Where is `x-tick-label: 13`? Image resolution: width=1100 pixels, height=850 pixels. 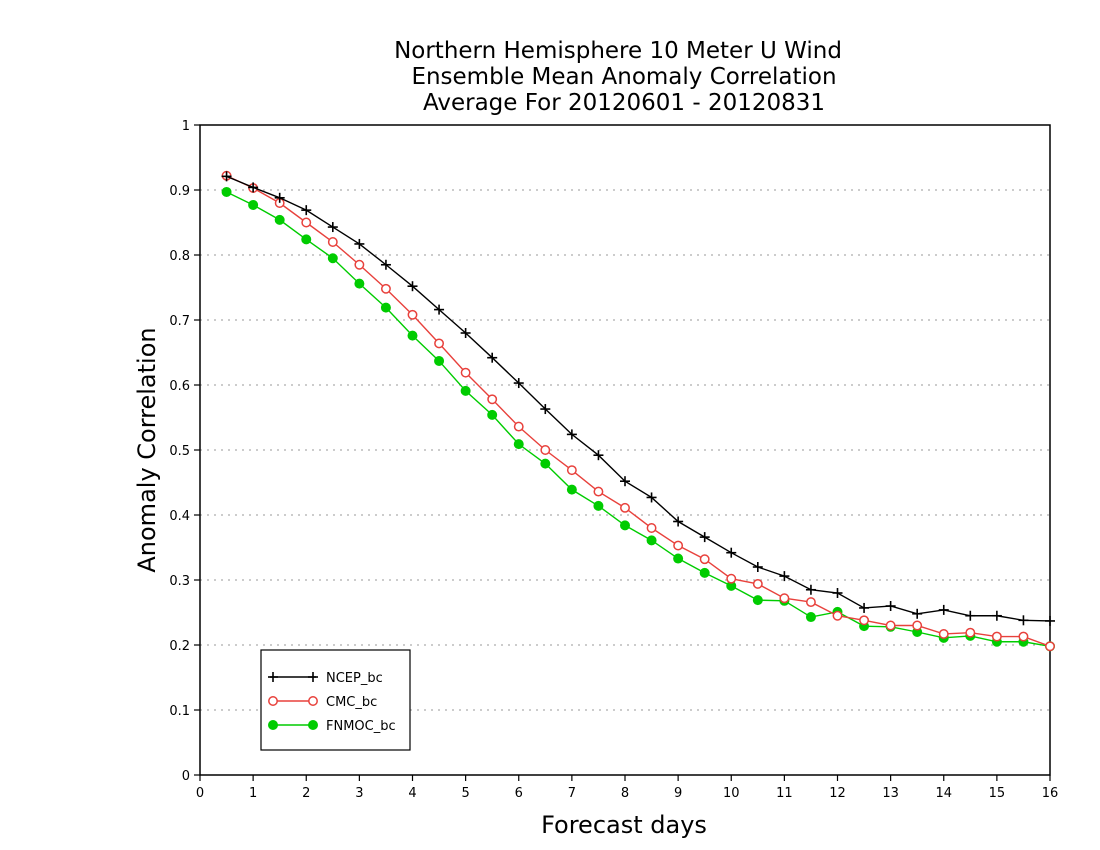 x-tick-label: 13 is located at coordinates (890, 793).